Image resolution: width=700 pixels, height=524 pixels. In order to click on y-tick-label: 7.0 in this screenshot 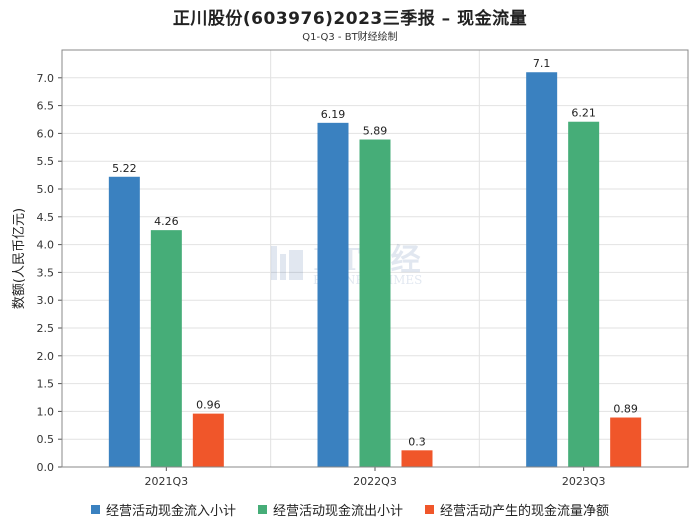, I will do `click(46, 78)`.